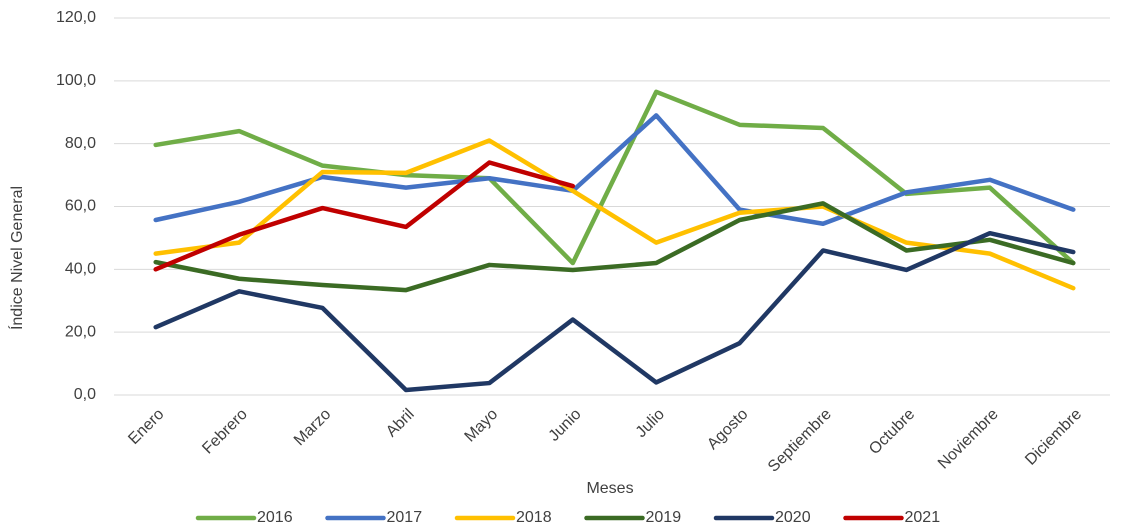  Describe the element at coordinates (923, 517) in the screenshot. I see `legend-label: 2021` at that location.